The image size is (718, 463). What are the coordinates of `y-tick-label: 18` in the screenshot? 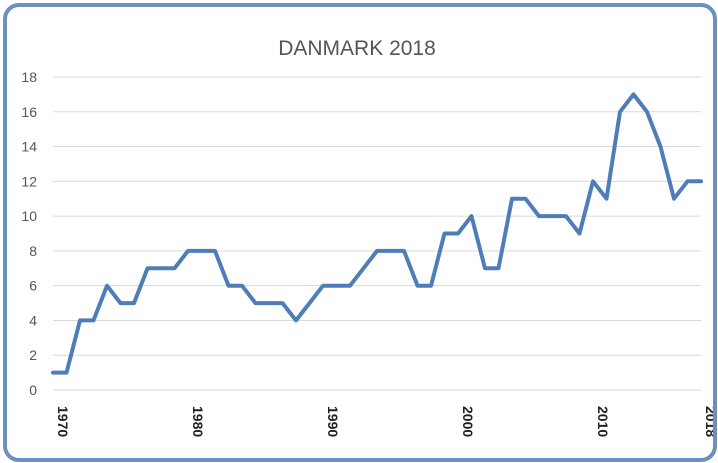 It's located at (29, 77).